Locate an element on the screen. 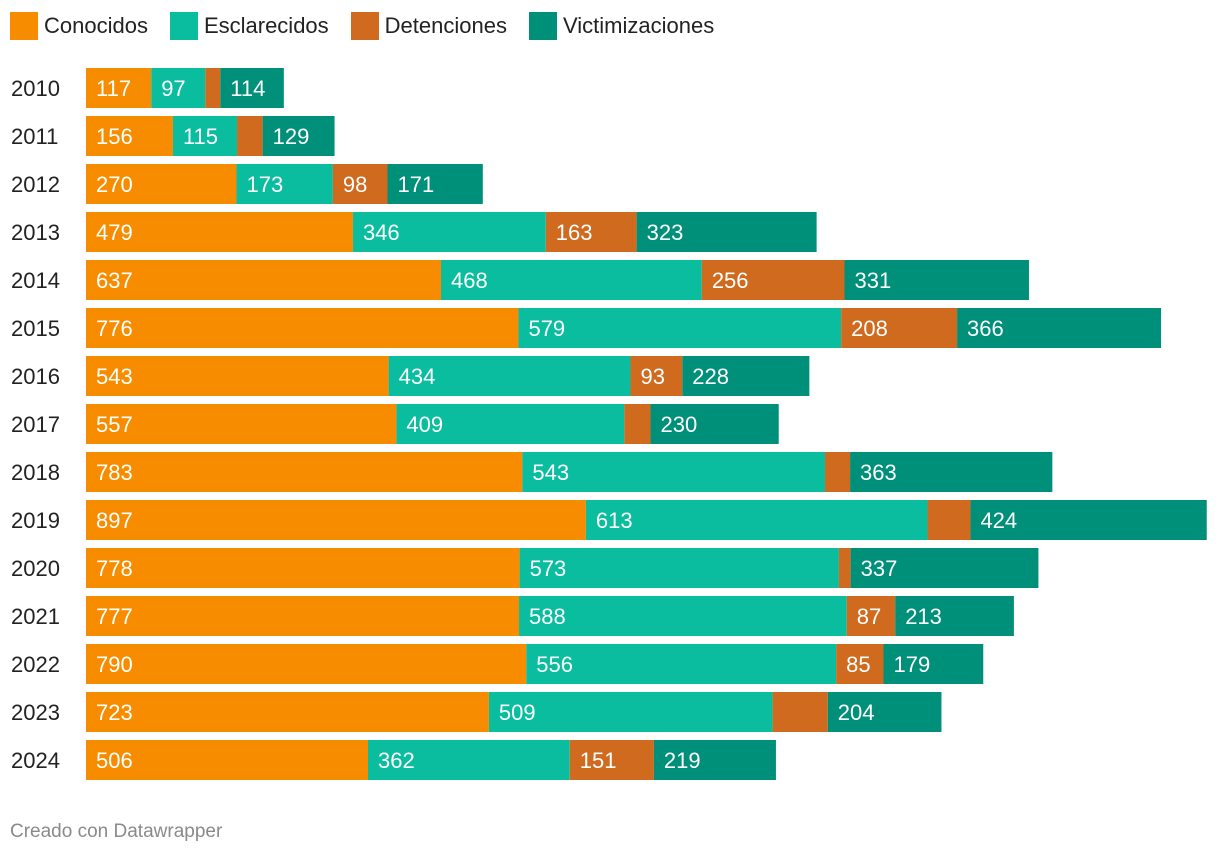 The width and height of the screenshot is (1220, 858). bar-detenciones-2018 is located at coordinates (837, 472).